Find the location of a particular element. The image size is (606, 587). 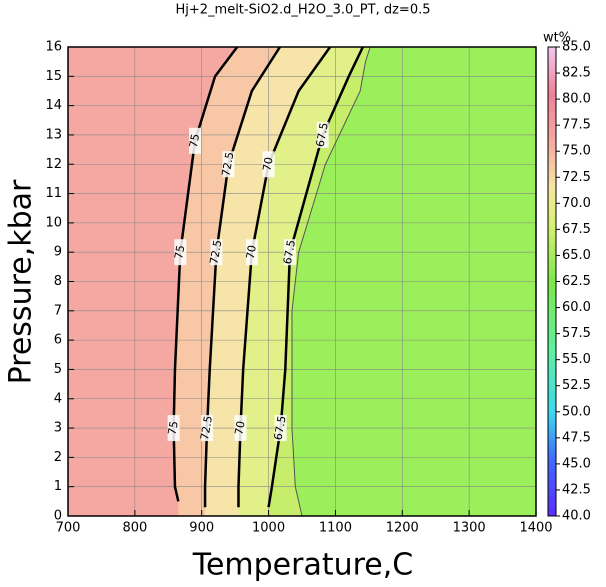

colorbar-tick-label: 77.5 is located at coordinates (576, 125).